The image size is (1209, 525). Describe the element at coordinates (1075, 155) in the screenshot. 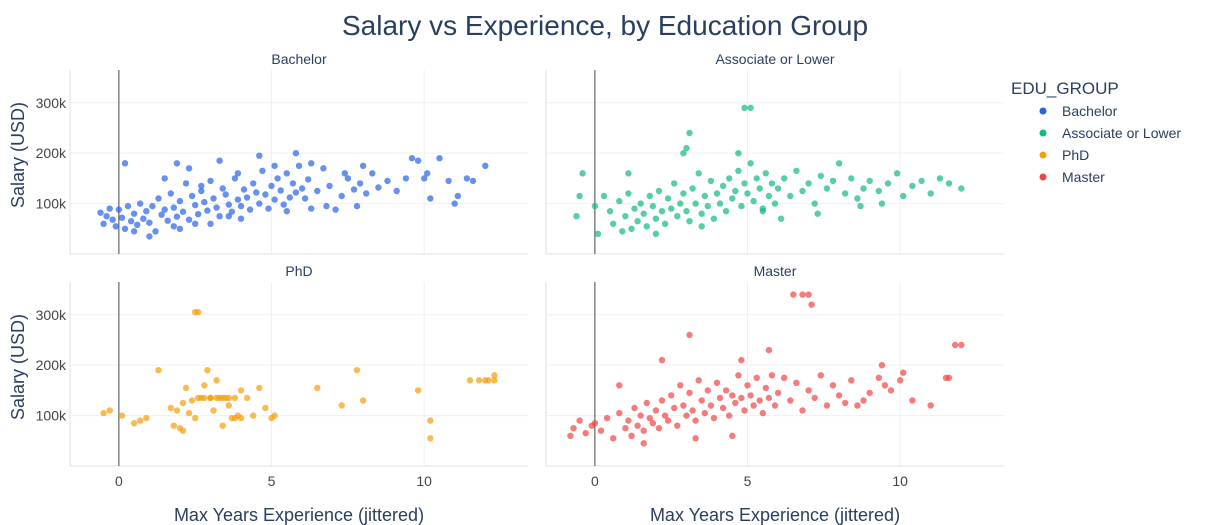

I see `legend-label-phd: PhD` at that location.